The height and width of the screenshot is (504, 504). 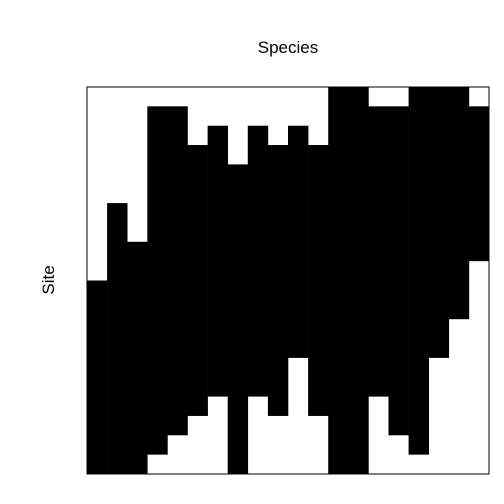 What do you see at coordinates (338, 280) in the screenshot?
I see `species-13-presence` at bounding box center [338, 280].